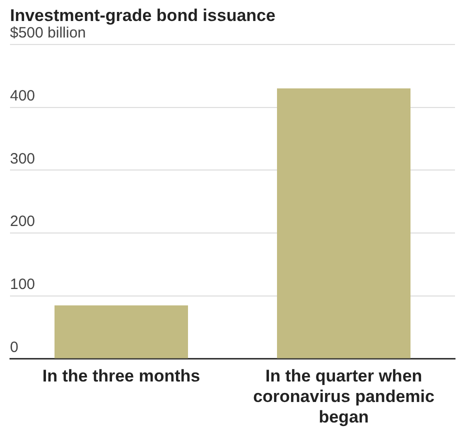  What do you see at coordinates (23, 221) in the screenshot?
I see `y-tick-label: 200` at bounding box center [23, 221].